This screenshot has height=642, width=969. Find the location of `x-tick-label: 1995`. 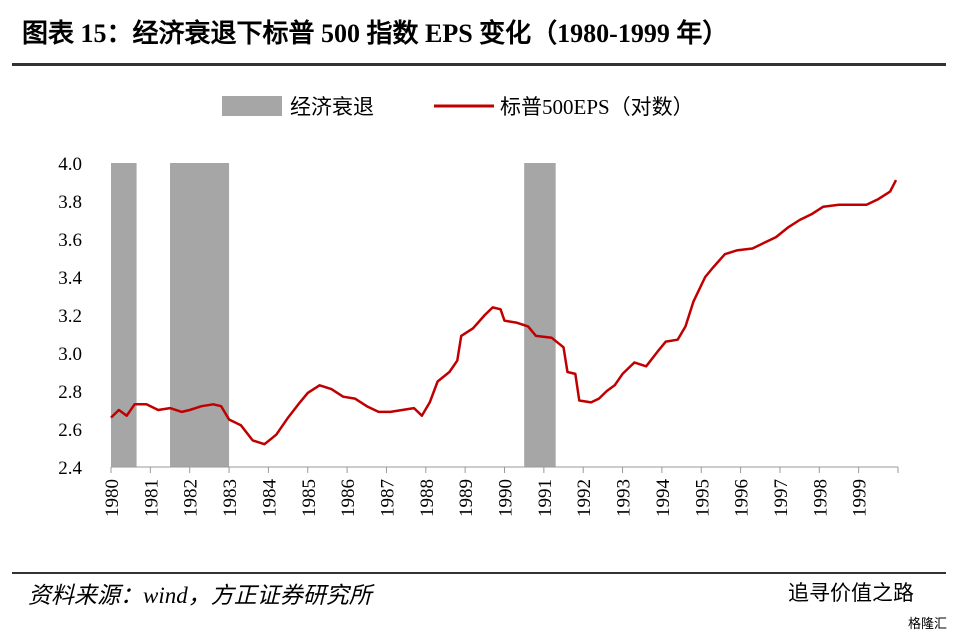

x-tick-label: 1995 is located at coordinates (702, 498).